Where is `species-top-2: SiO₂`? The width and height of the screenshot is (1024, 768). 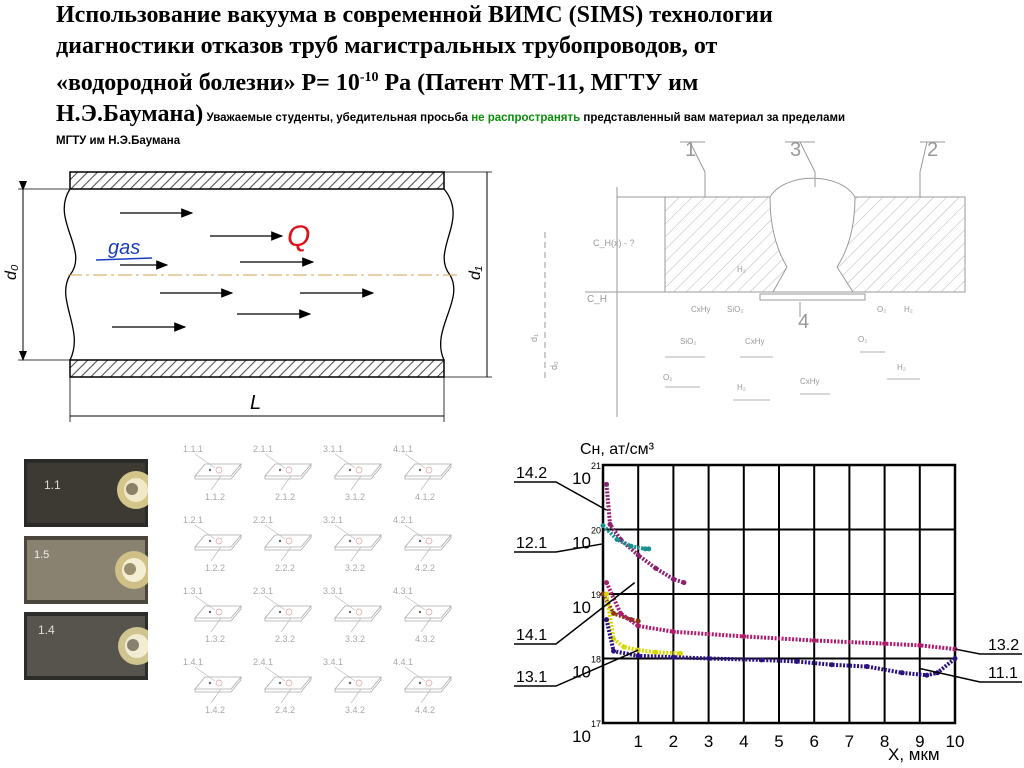 species-top-2: SiO₂ is located at coordinates (735, 309).